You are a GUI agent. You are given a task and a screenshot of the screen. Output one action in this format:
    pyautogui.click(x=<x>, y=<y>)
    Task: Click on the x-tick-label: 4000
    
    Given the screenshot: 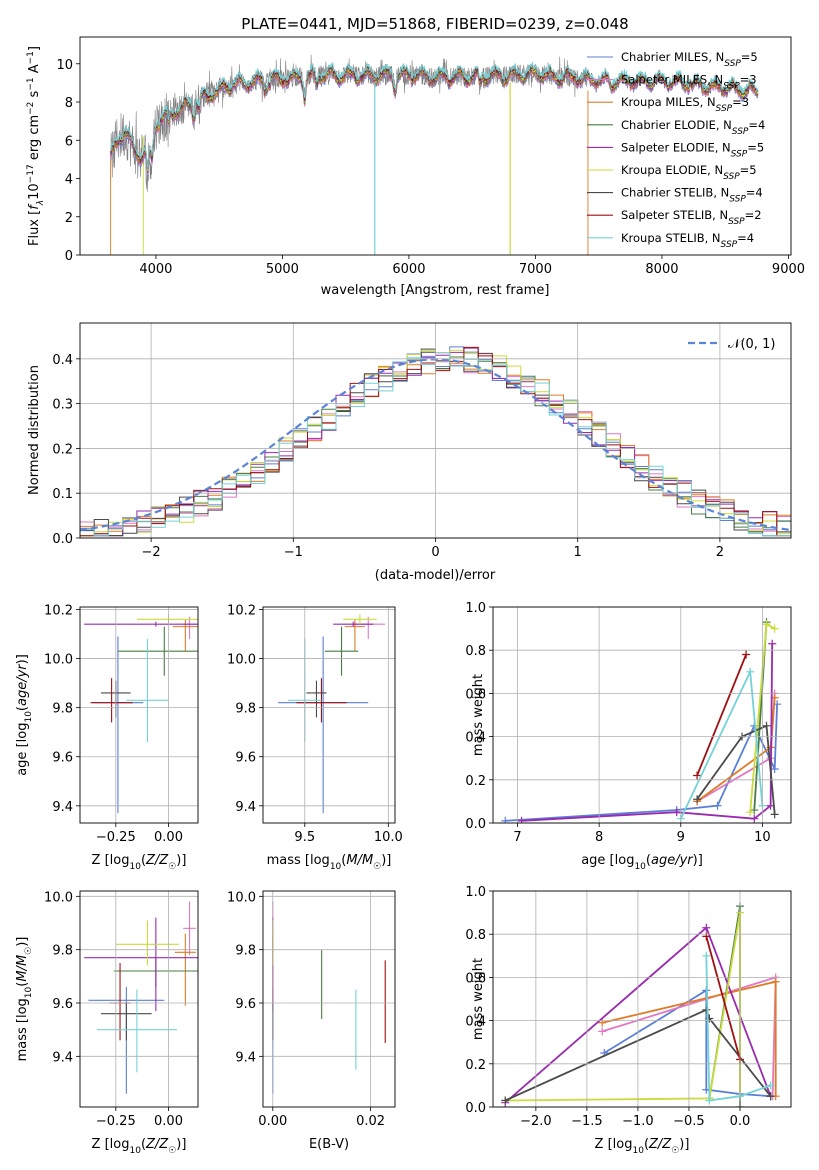 What is the action you would take?
    pyautogui.click(x=155, y=269)
    